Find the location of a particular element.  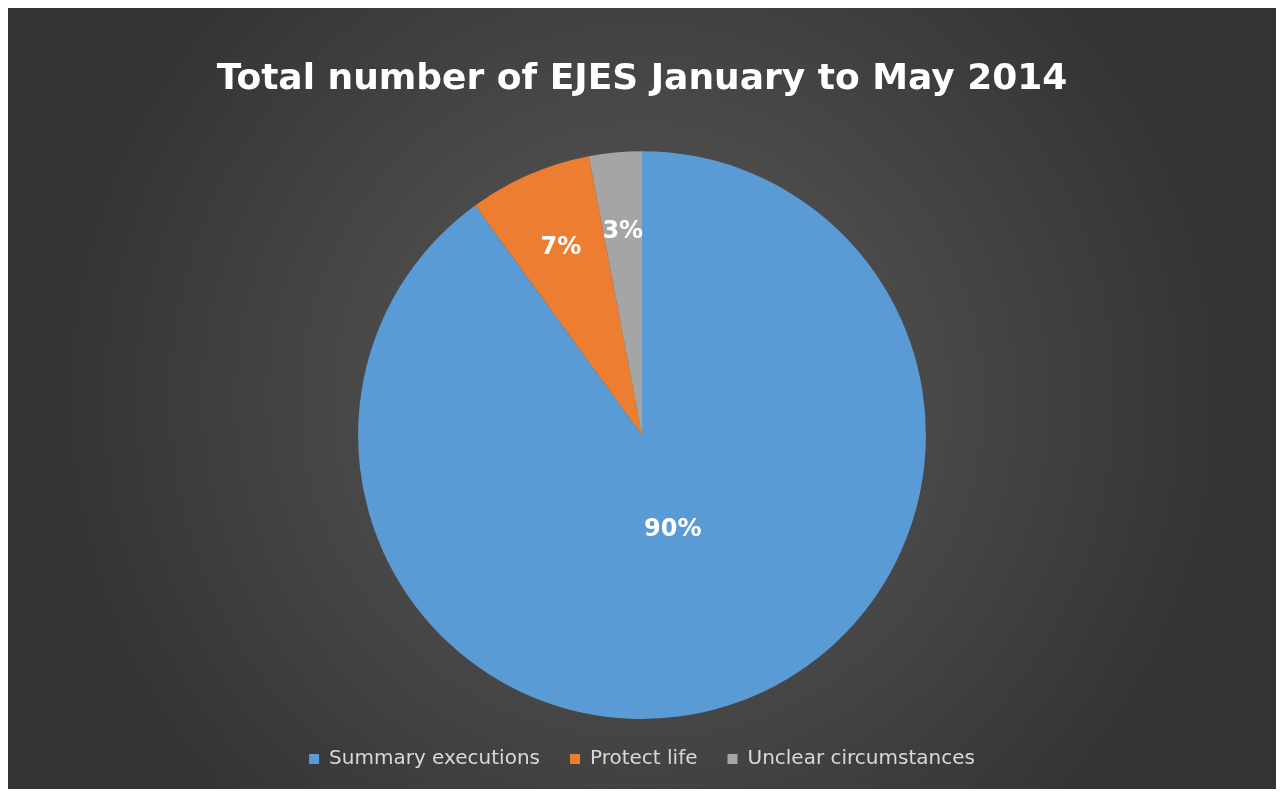

legend-label: Summary executions is located at coordinates (434, 757).